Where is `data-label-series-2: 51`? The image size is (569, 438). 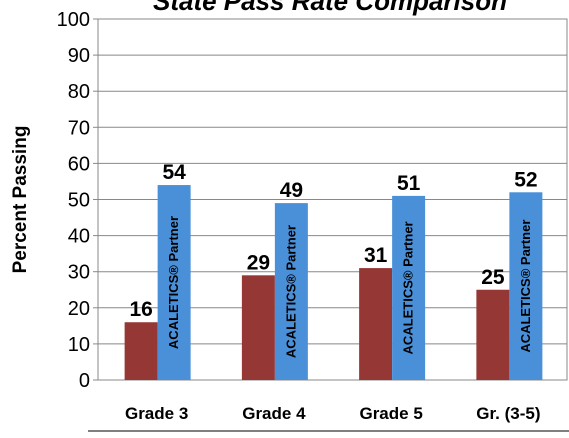
data-label-series-2: 51 is located at coordinates (409, 183).